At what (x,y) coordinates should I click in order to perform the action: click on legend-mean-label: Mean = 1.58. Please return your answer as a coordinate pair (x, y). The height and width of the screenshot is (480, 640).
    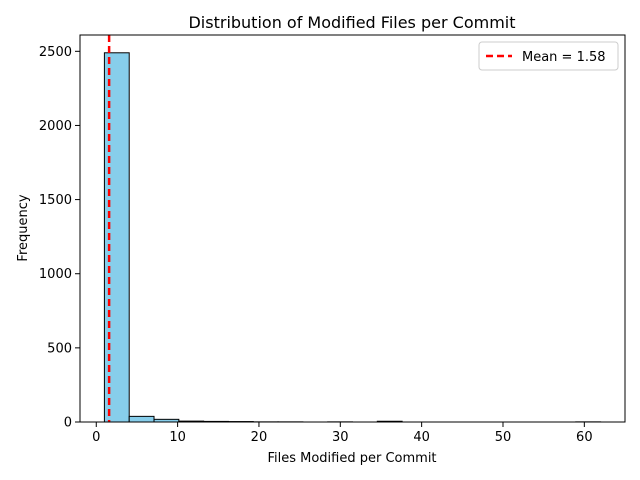
    Looking at the image, I should click on (564, 57).